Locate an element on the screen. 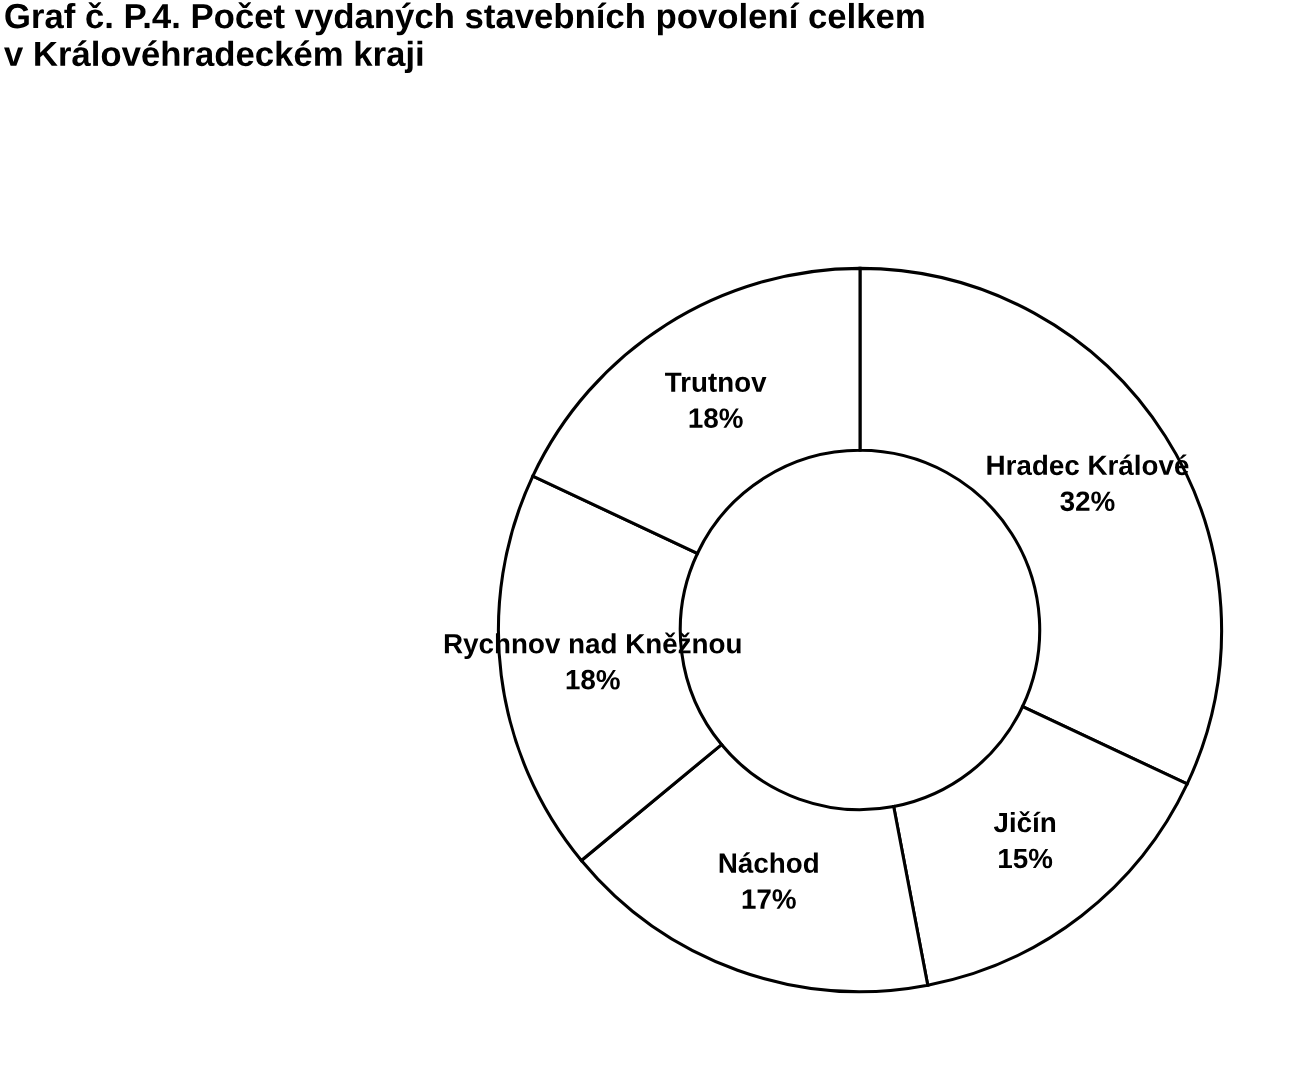  slice-label: Jičín is located at coordinates (1024, 822).